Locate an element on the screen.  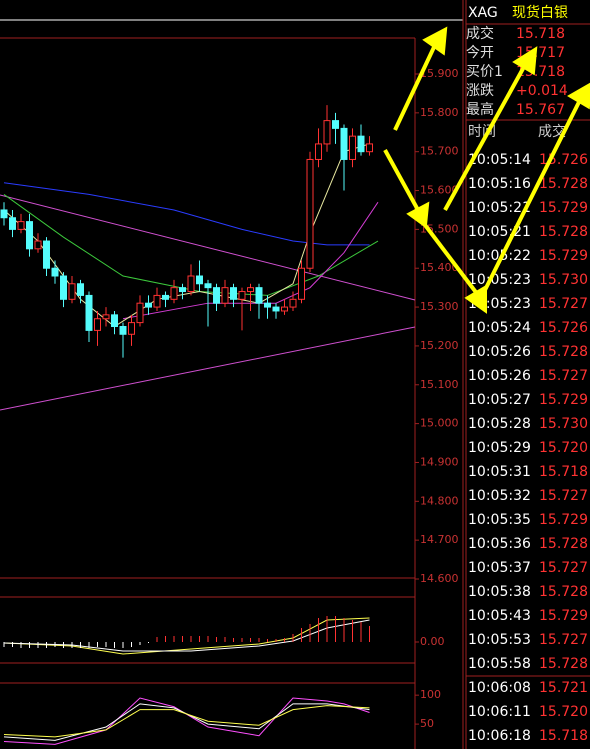
quote-value: 15.718 is located at coordinates (540, 34).